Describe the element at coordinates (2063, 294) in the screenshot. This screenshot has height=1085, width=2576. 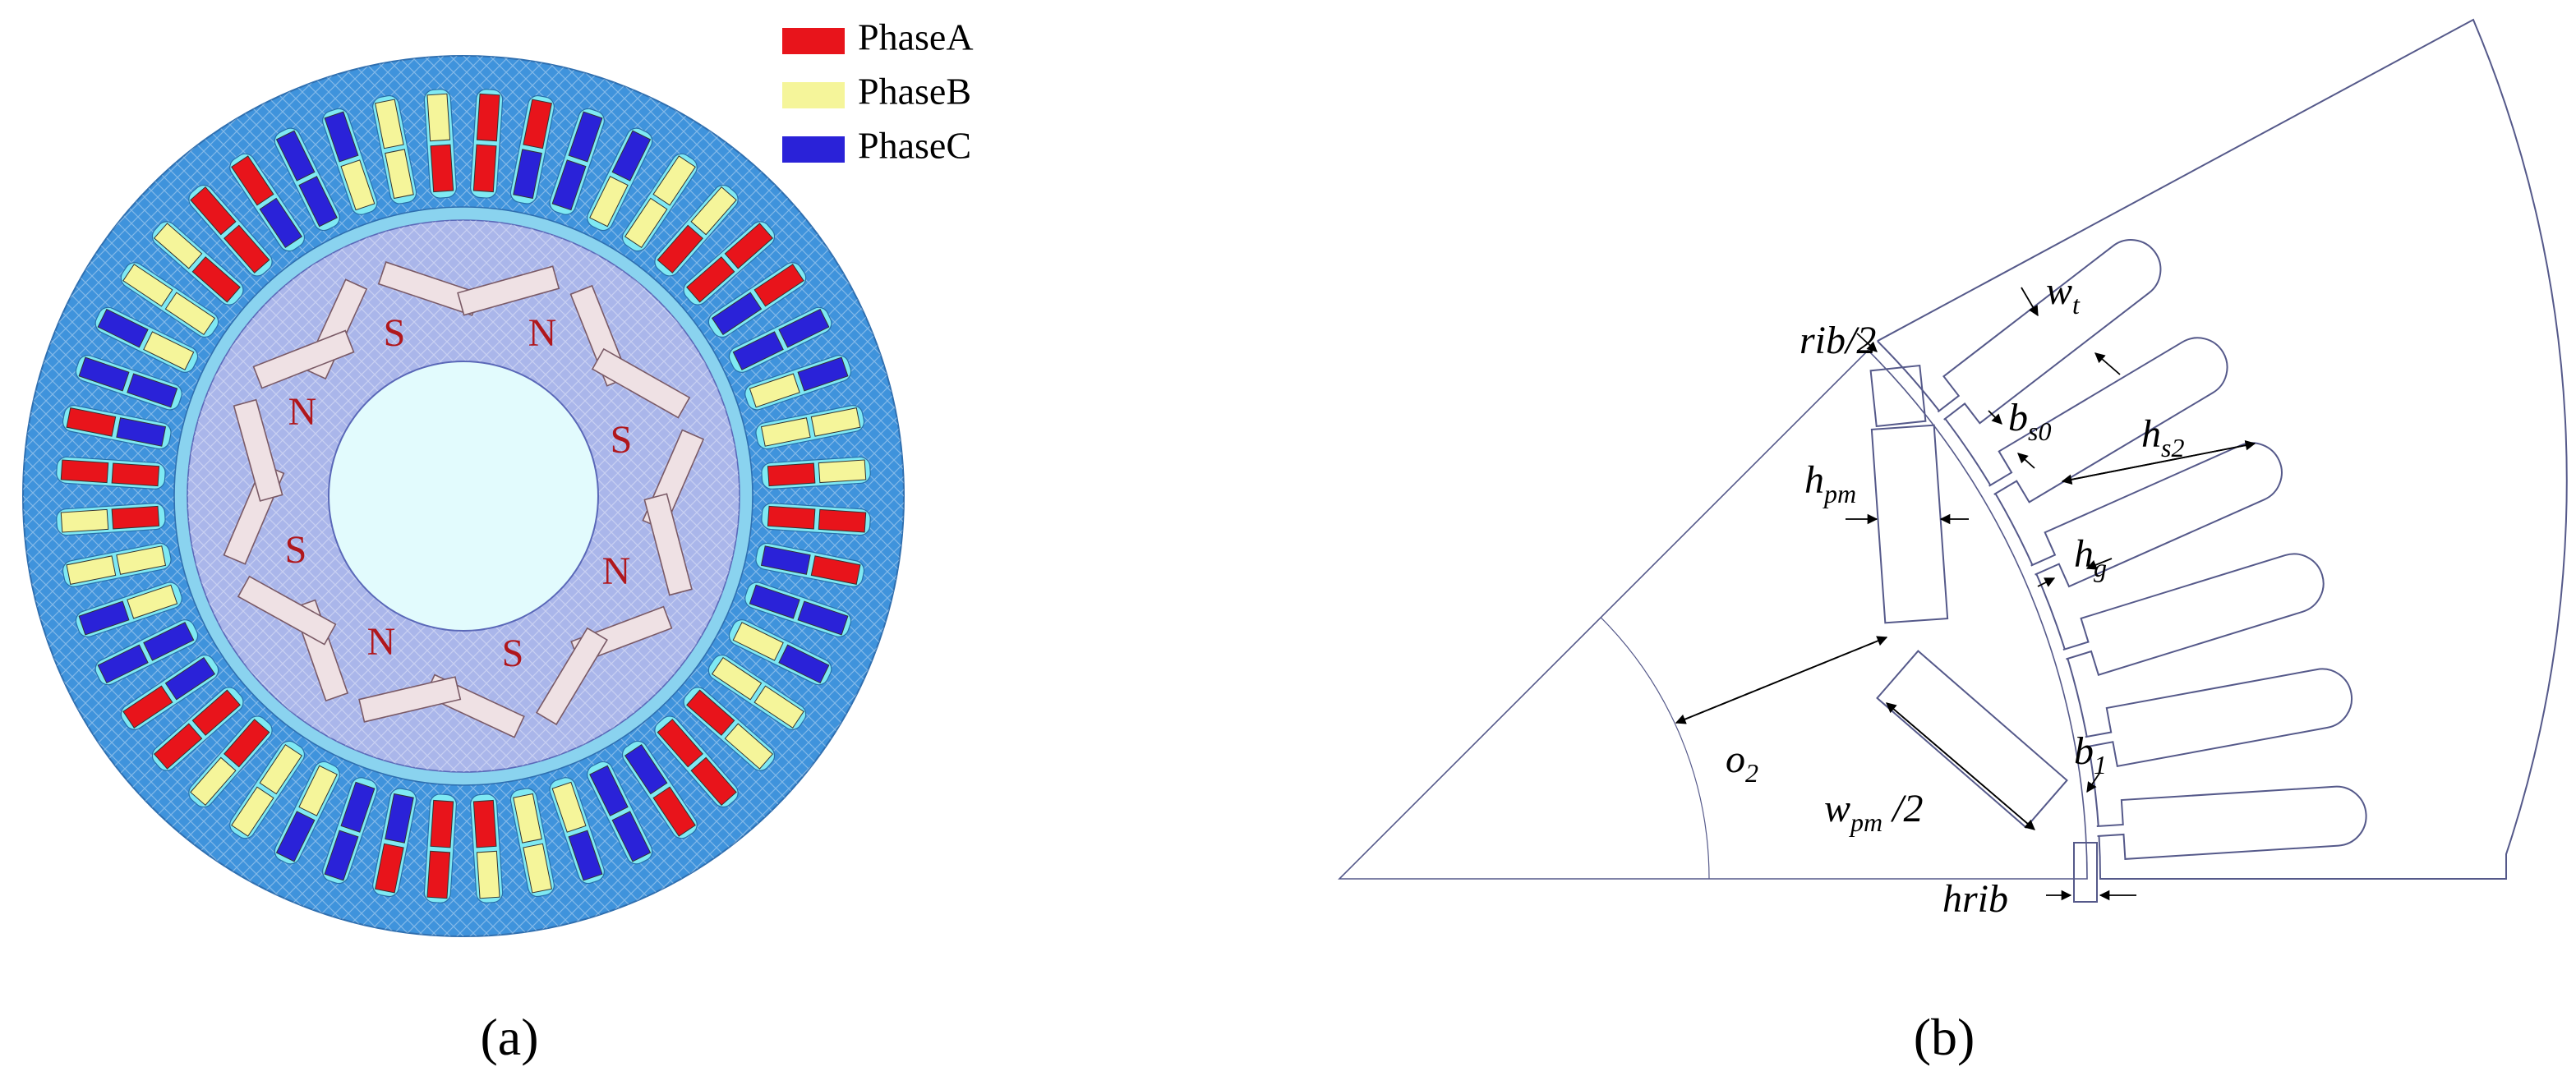
I see `dimension-label: wt` at that location.